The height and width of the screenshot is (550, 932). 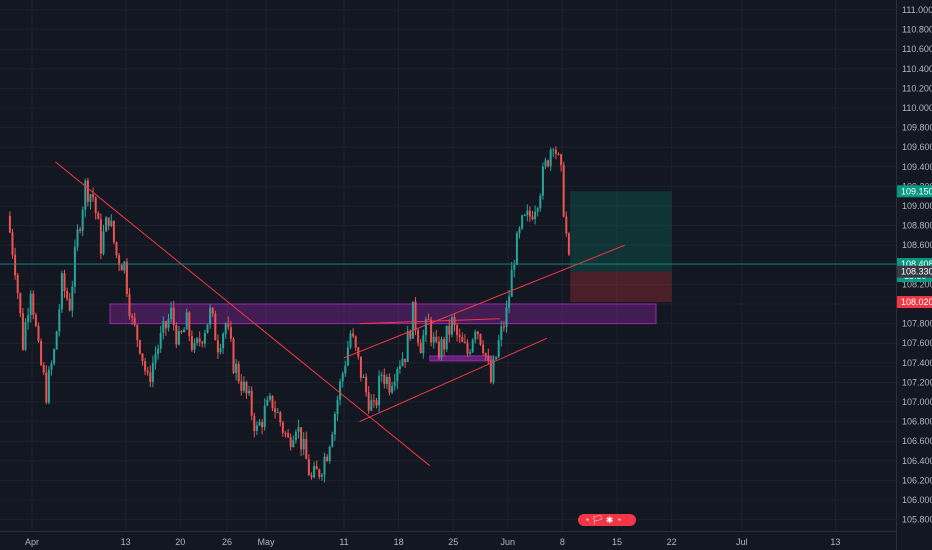 What do you see at coordinates (916, 264) in the screenshot?
I see `price-tag-label: 108.408` at bounding box center [916, 264].